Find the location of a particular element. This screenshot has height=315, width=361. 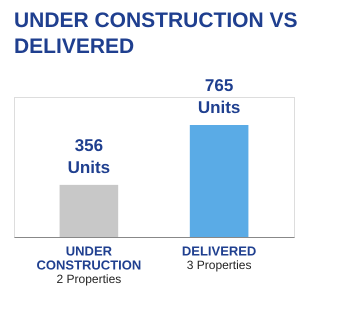

x-tick-label: DELIVERED is located at coordinates (219, 251).